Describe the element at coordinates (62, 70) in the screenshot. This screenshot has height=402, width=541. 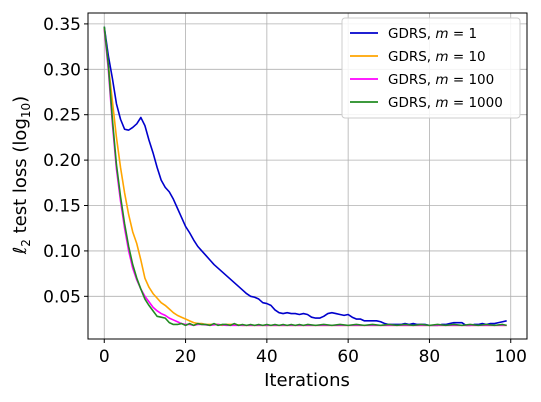
I see `y-tick-label: 0.30` at that location.